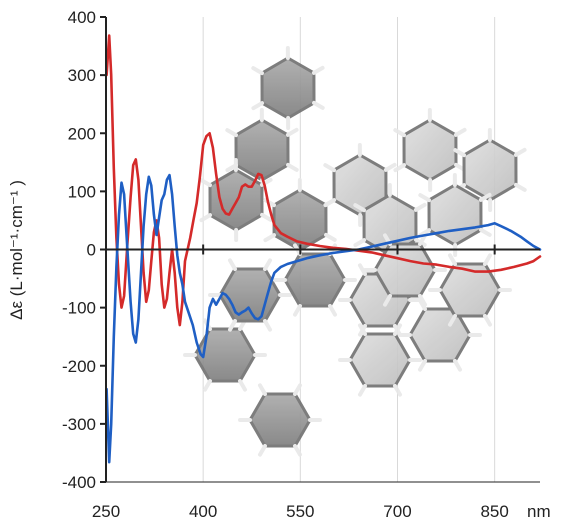  Describe the element at coordinates (82, 133) in the screenshot. I see `y-tick-label: 200` at that location.